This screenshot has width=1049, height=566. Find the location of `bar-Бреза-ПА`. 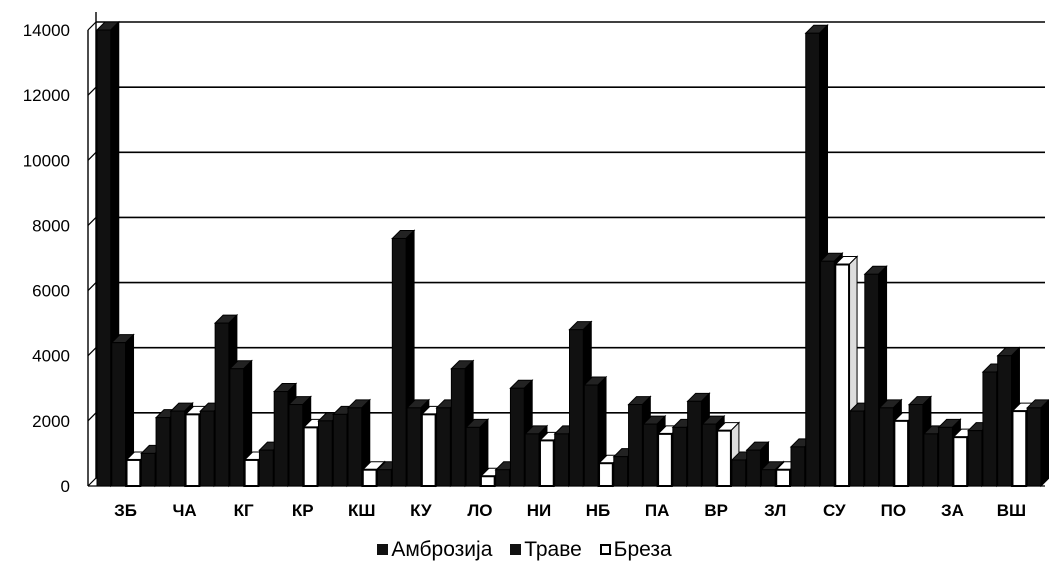

bar-Бреза-ПА is located at coordinates (665, 459).